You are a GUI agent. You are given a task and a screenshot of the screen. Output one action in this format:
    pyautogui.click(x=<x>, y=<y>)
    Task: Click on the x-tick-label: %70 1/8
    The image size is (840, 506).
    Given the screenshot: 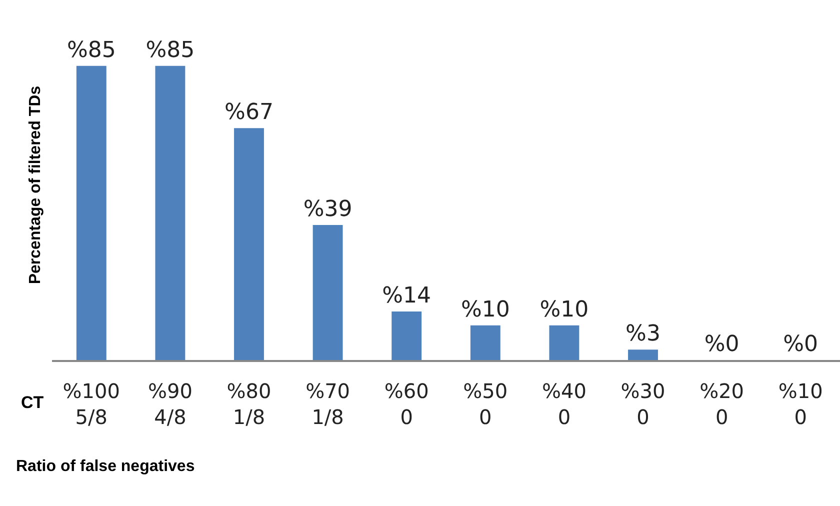 What is the action you would take?
    pyautogui.click(x=328, y=403)
    